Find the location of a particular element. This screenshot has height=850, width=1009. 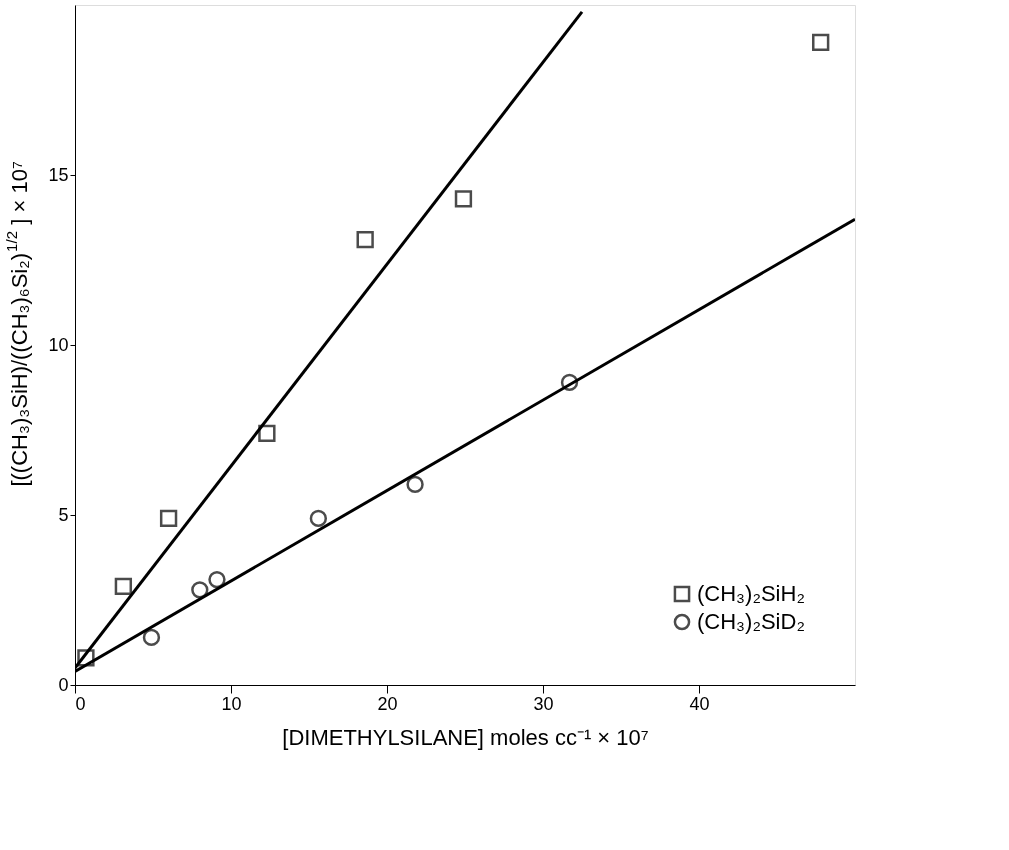

x-tick-label: 30 is located at coordinates (543, 703).